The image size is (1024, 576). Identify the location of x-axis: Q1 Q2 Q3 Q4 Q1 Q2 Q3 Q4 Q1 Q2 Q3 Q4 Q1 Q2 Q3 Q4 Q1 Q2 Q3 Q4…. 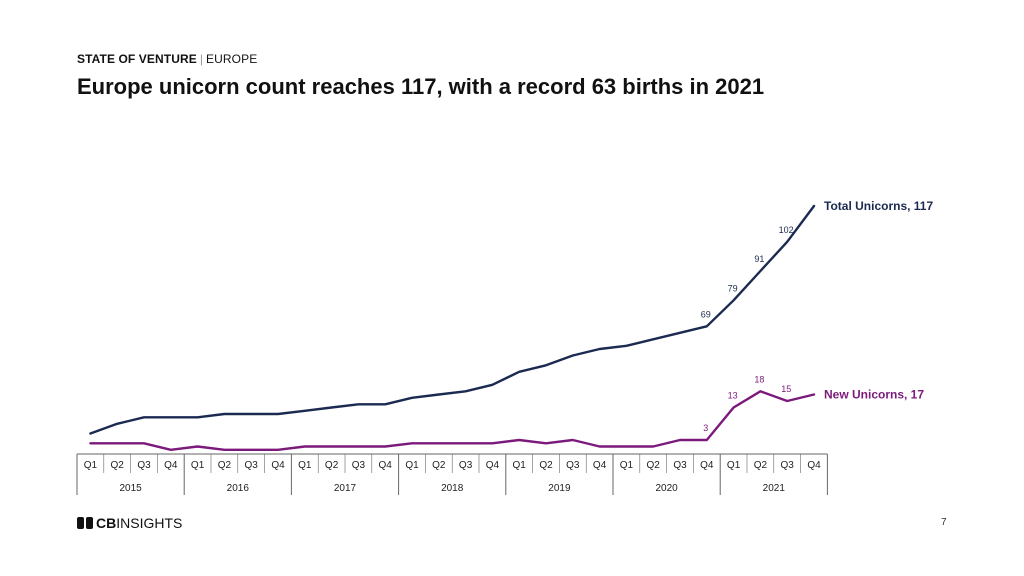
(452, 474).